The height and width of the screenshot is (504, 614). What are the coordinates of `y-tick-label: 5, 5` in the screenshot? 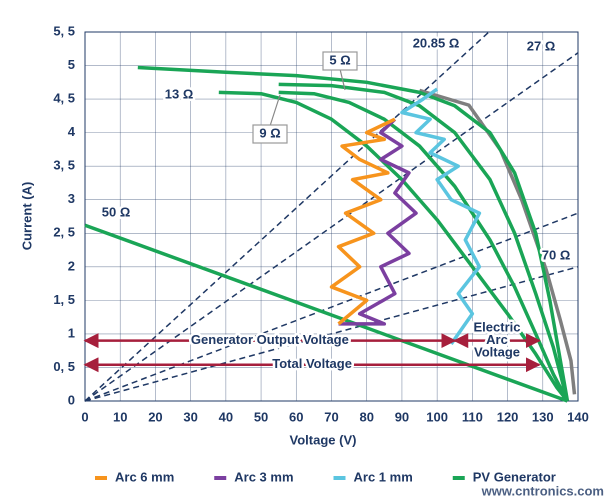 It's located at (64, 30).